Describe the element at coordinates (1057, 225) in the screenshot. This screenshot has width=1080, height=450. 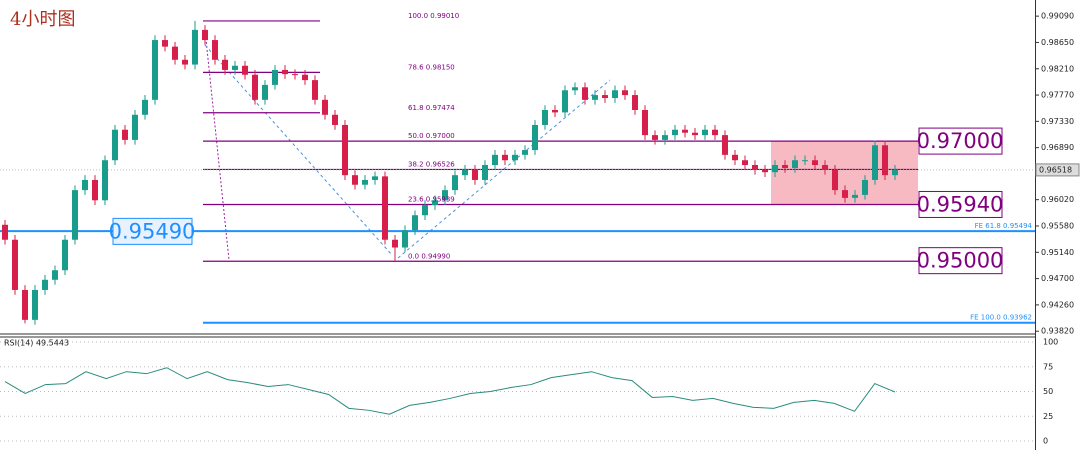
I see `y-tick-label: 0.95580` at that location.